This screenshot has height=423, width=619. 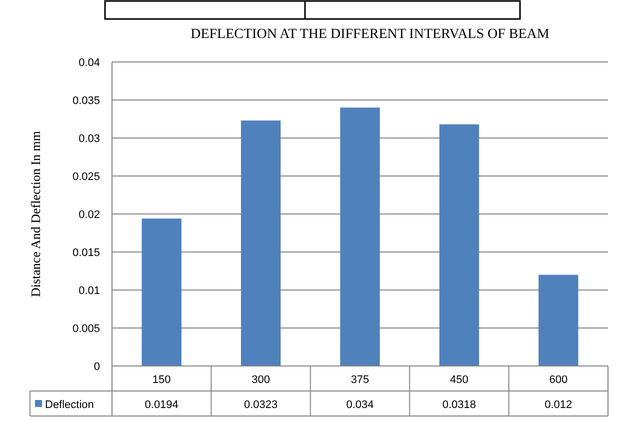 What do you see at coordinates (360, 405) in the screenshot?
I see `data-label: 0.034` at bounding box center [360, 405].